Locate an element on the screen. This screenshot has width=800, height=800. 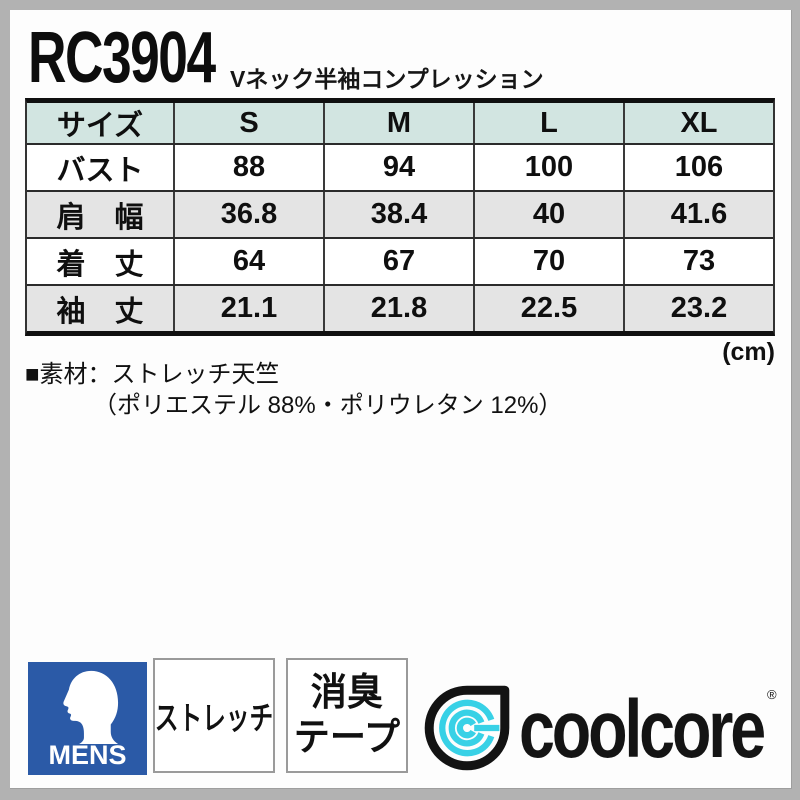
table-cell: 73 is located at coordinates (698, 261).